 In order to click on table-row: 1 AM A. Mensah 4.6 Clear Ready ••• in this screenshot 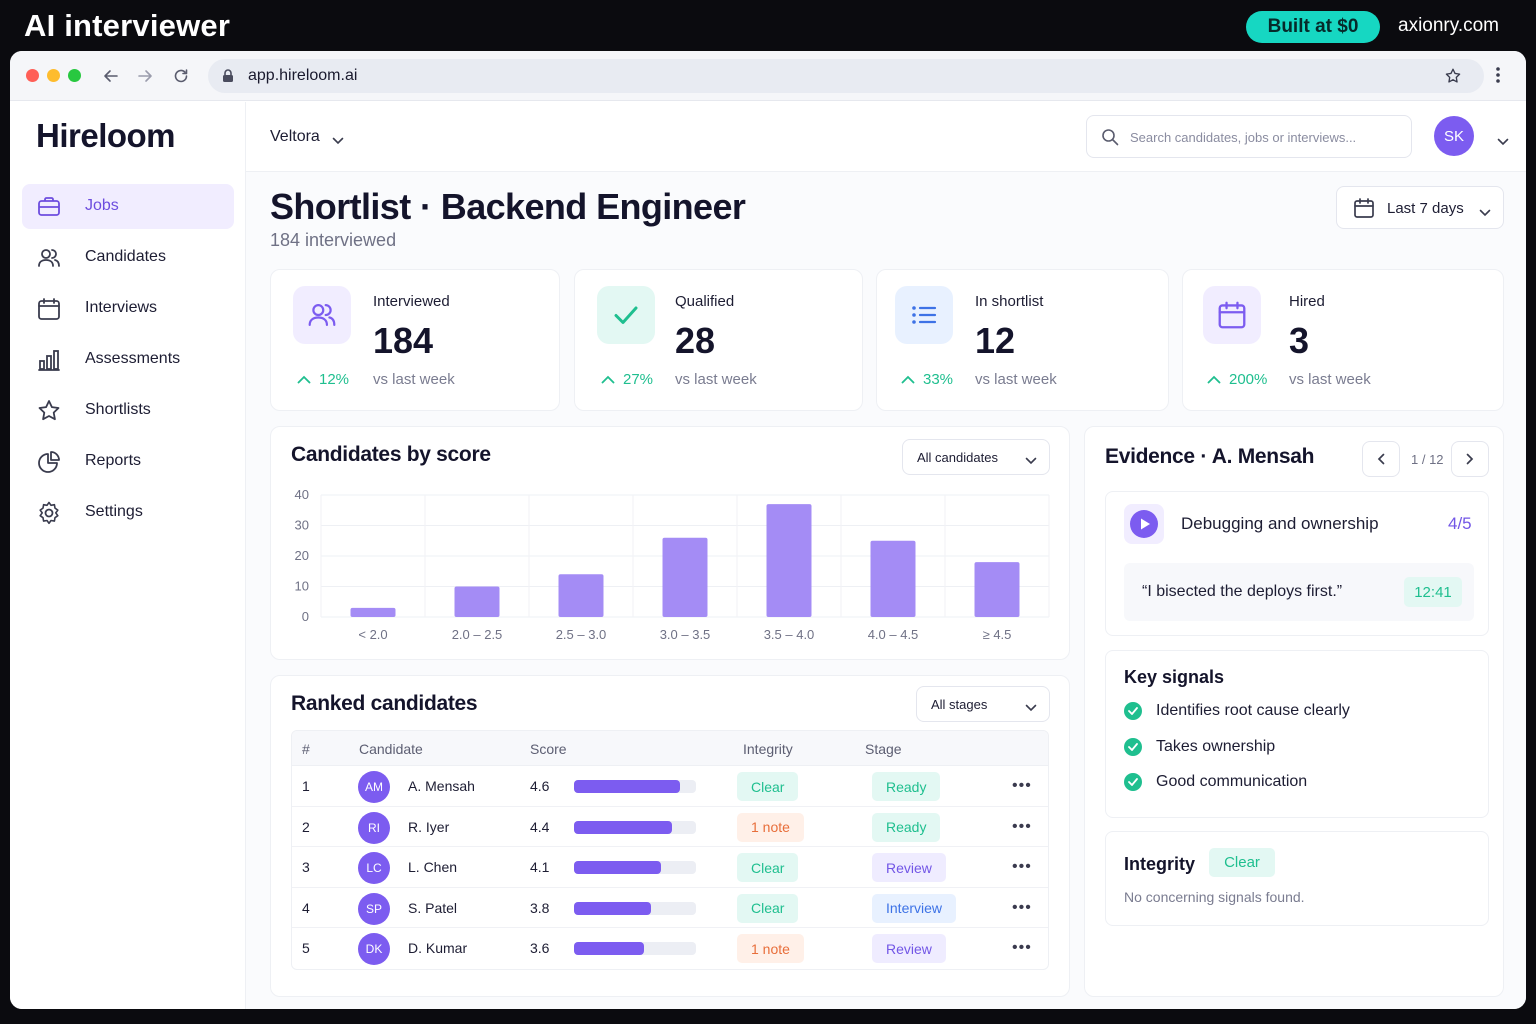, I will do `click(670, 786)`.